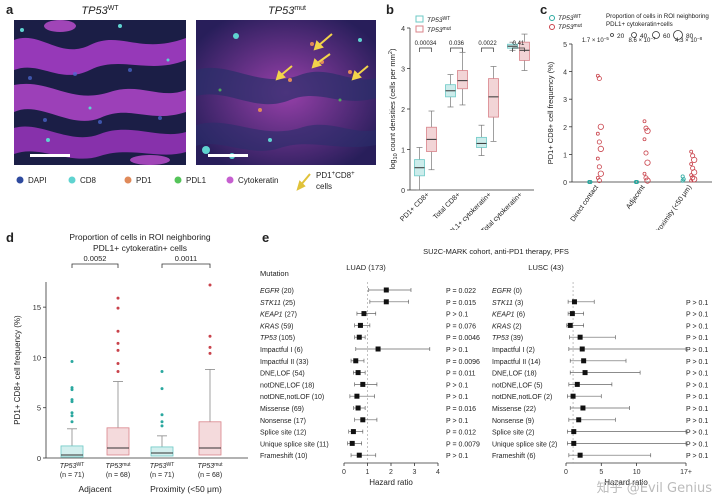 The width and height of the screenshot is (720, 502). What do you see at coordinates (269, 291) in the screenshot?
I see `text-span: EGFR` at bounding box center [269, 291].